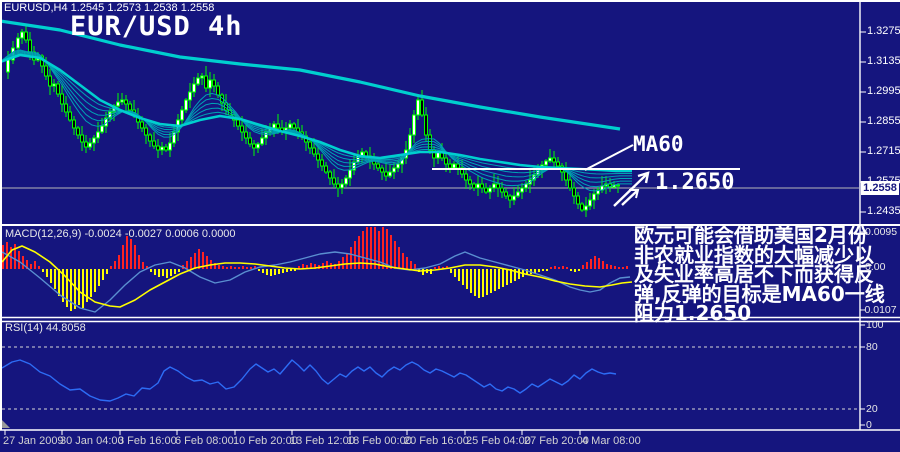 Image resolution: width=900 pixels, height=452 pixels. What do you see at coordinates (109, 8) in the screenshot?
I see `quote-line: EURUSD,H4 1.2545 1.2573 1.2538 1.2558` at bounding box center [109, 8].